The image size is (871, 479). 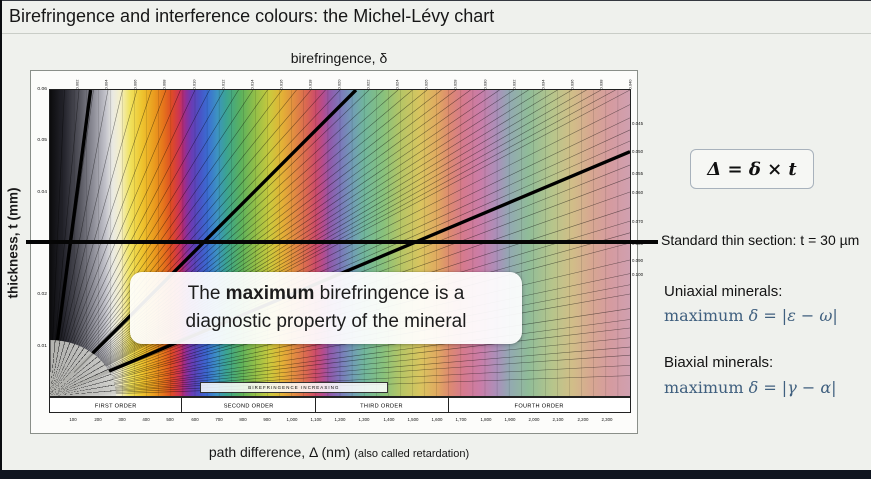 What do you see at coordinates (281, 84) in the screenshot?
I see `birefringence-tick-label: 0.016` at bounding box center [281, 84].